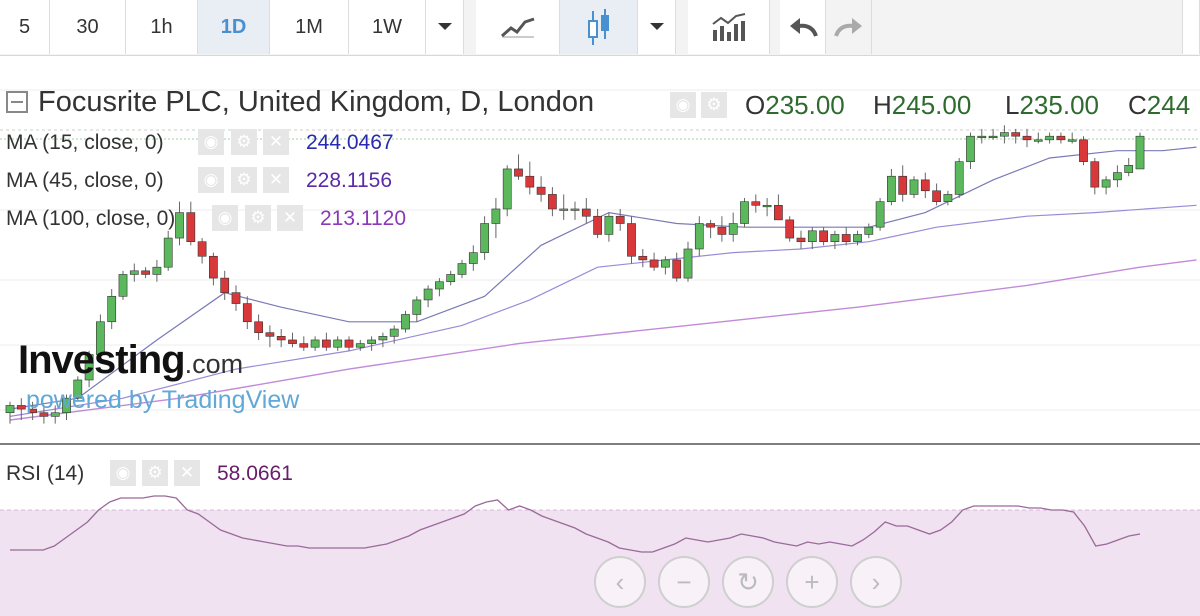 This screenshot has width=1200, height=616. I want to click on interval-1m-button: 1M, so click(309, 27).